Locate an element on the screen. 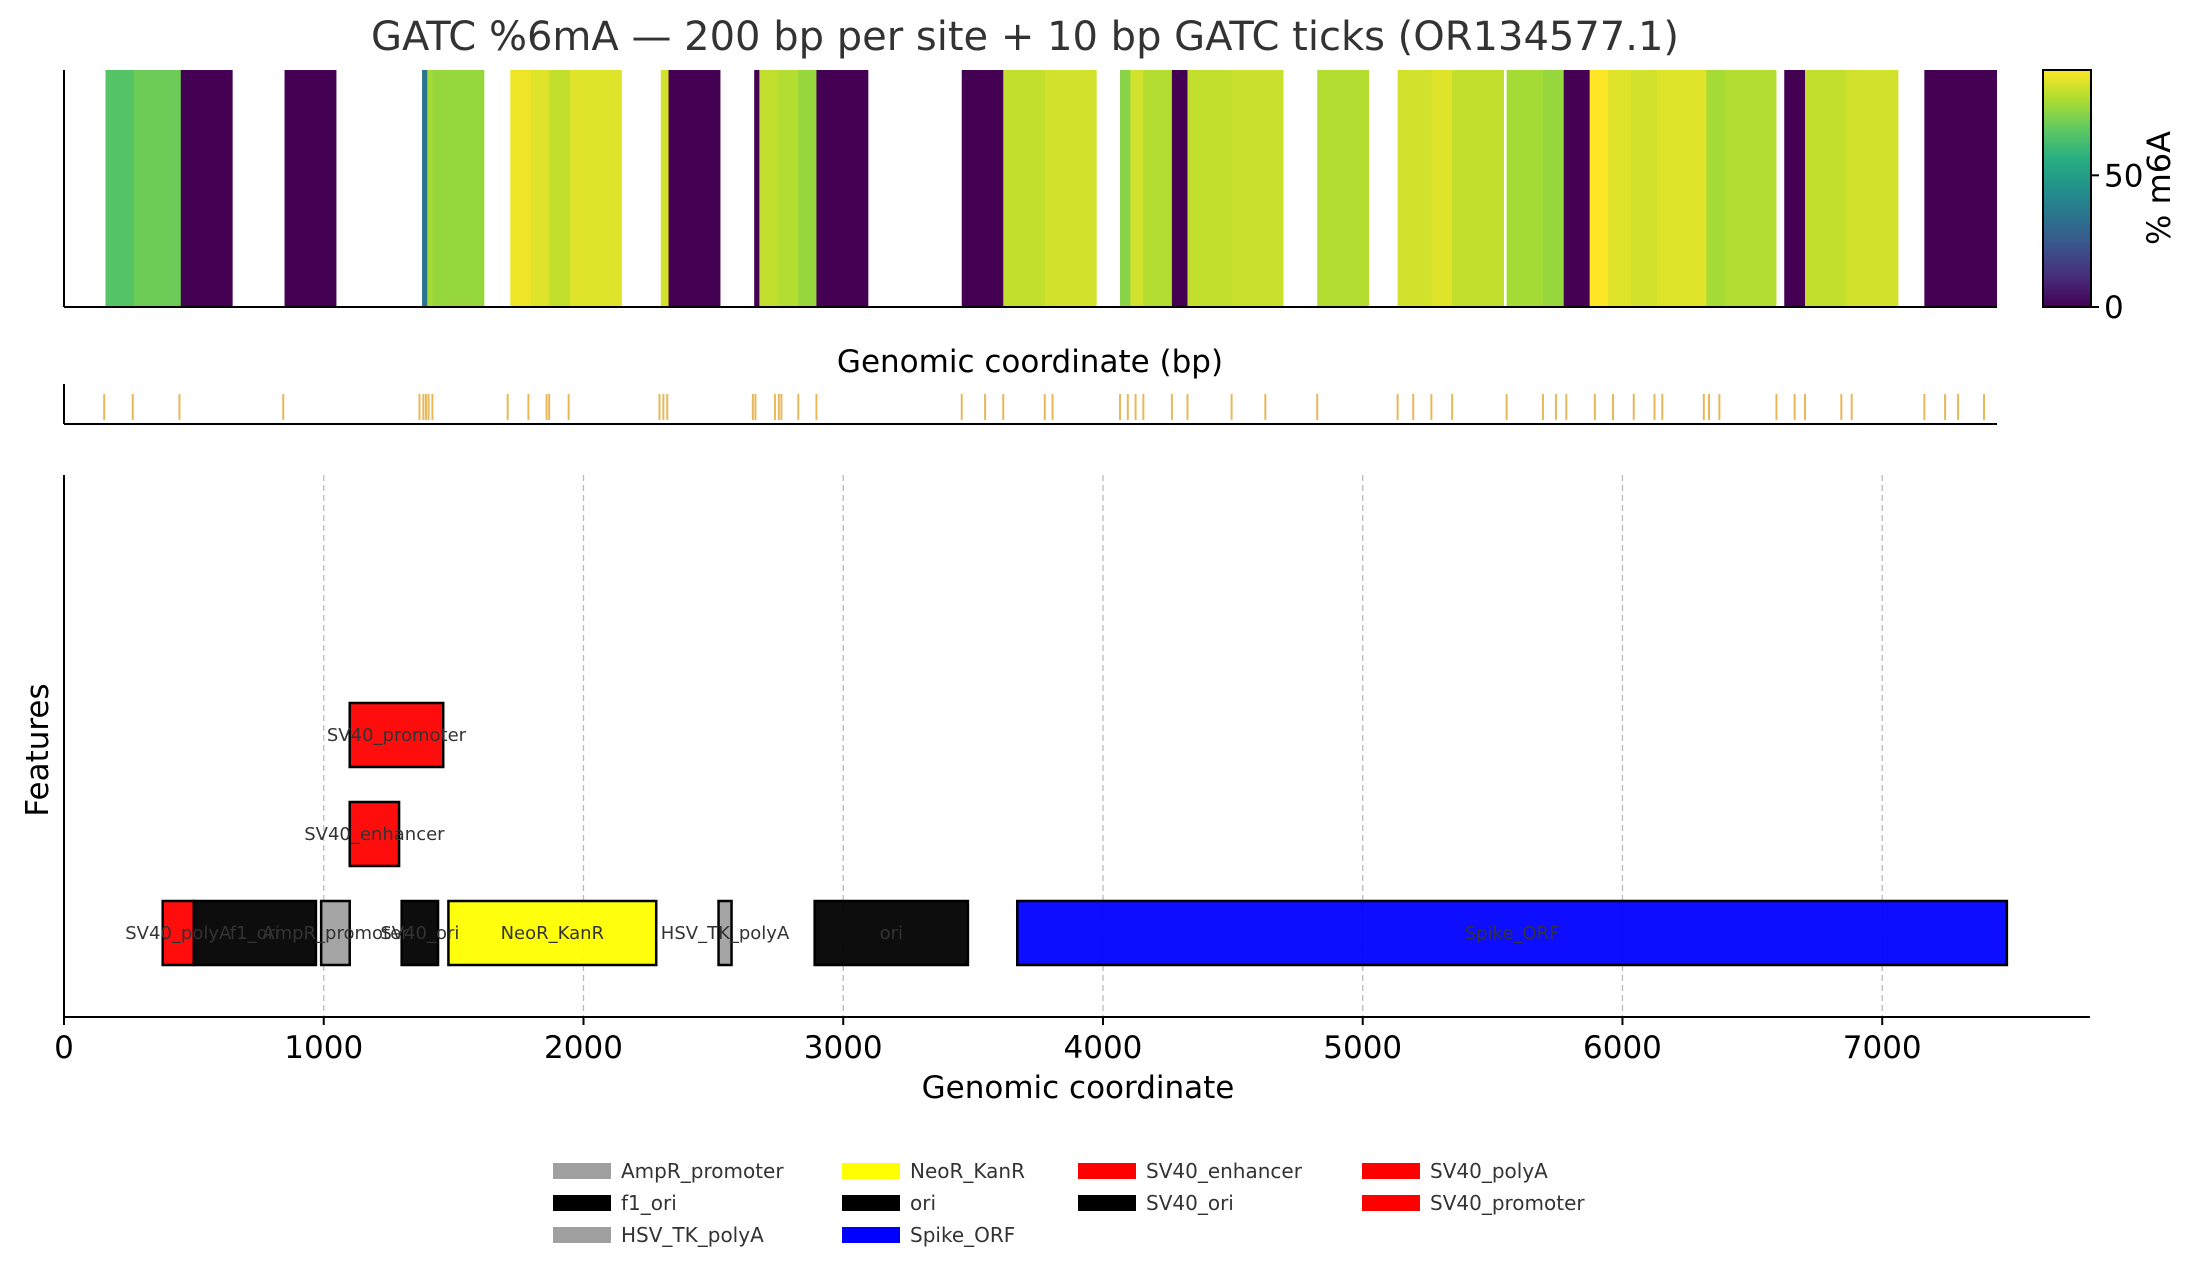 The image size is (2196, 1268). feature-label: f1_ori is located at coordinates (255, 933).